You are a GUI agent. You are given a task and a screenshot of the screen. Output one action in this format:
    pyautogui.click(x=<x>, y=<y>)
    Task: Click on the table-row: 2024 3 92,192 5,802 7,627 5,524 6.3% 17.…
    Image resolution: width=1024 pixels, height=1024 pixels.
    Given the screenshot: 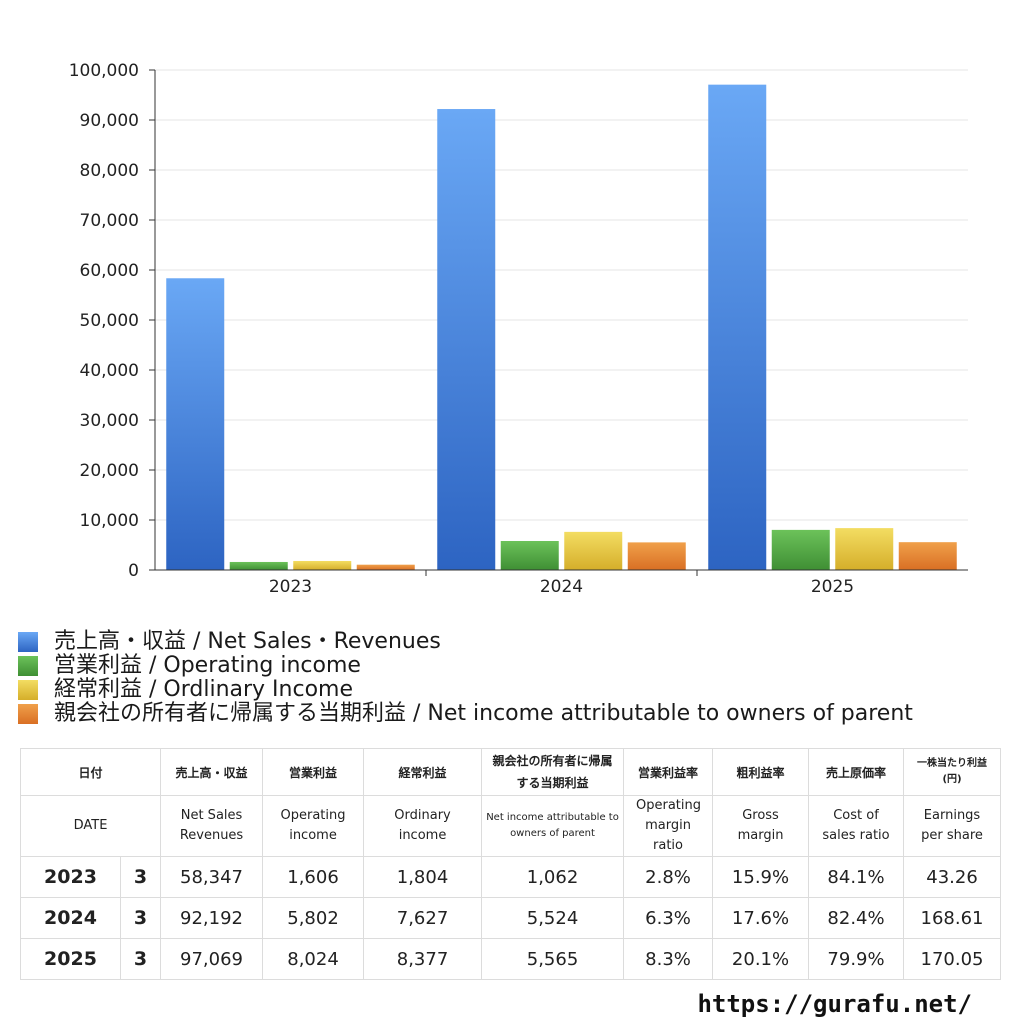 What is the action you would take?
    pyautogui.click(x=511, y=918)
    